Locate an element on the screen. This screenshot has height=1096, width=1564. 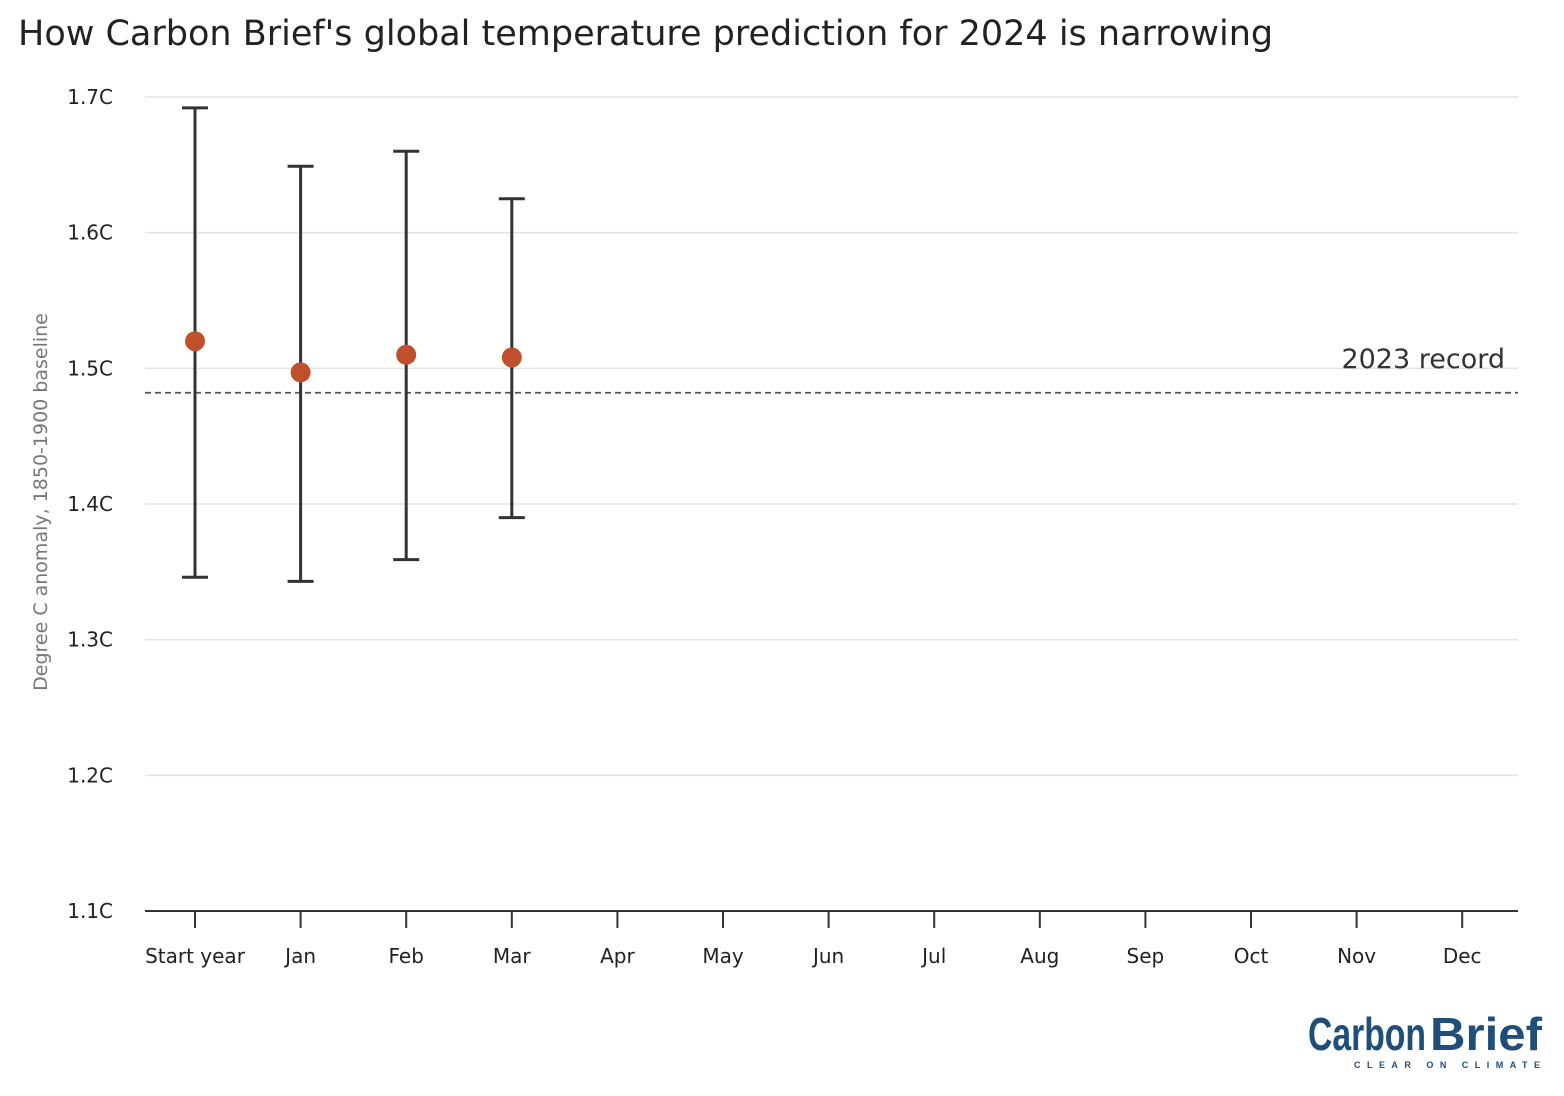
x-tick-label: Sep is located at coordinates (1146, 956).